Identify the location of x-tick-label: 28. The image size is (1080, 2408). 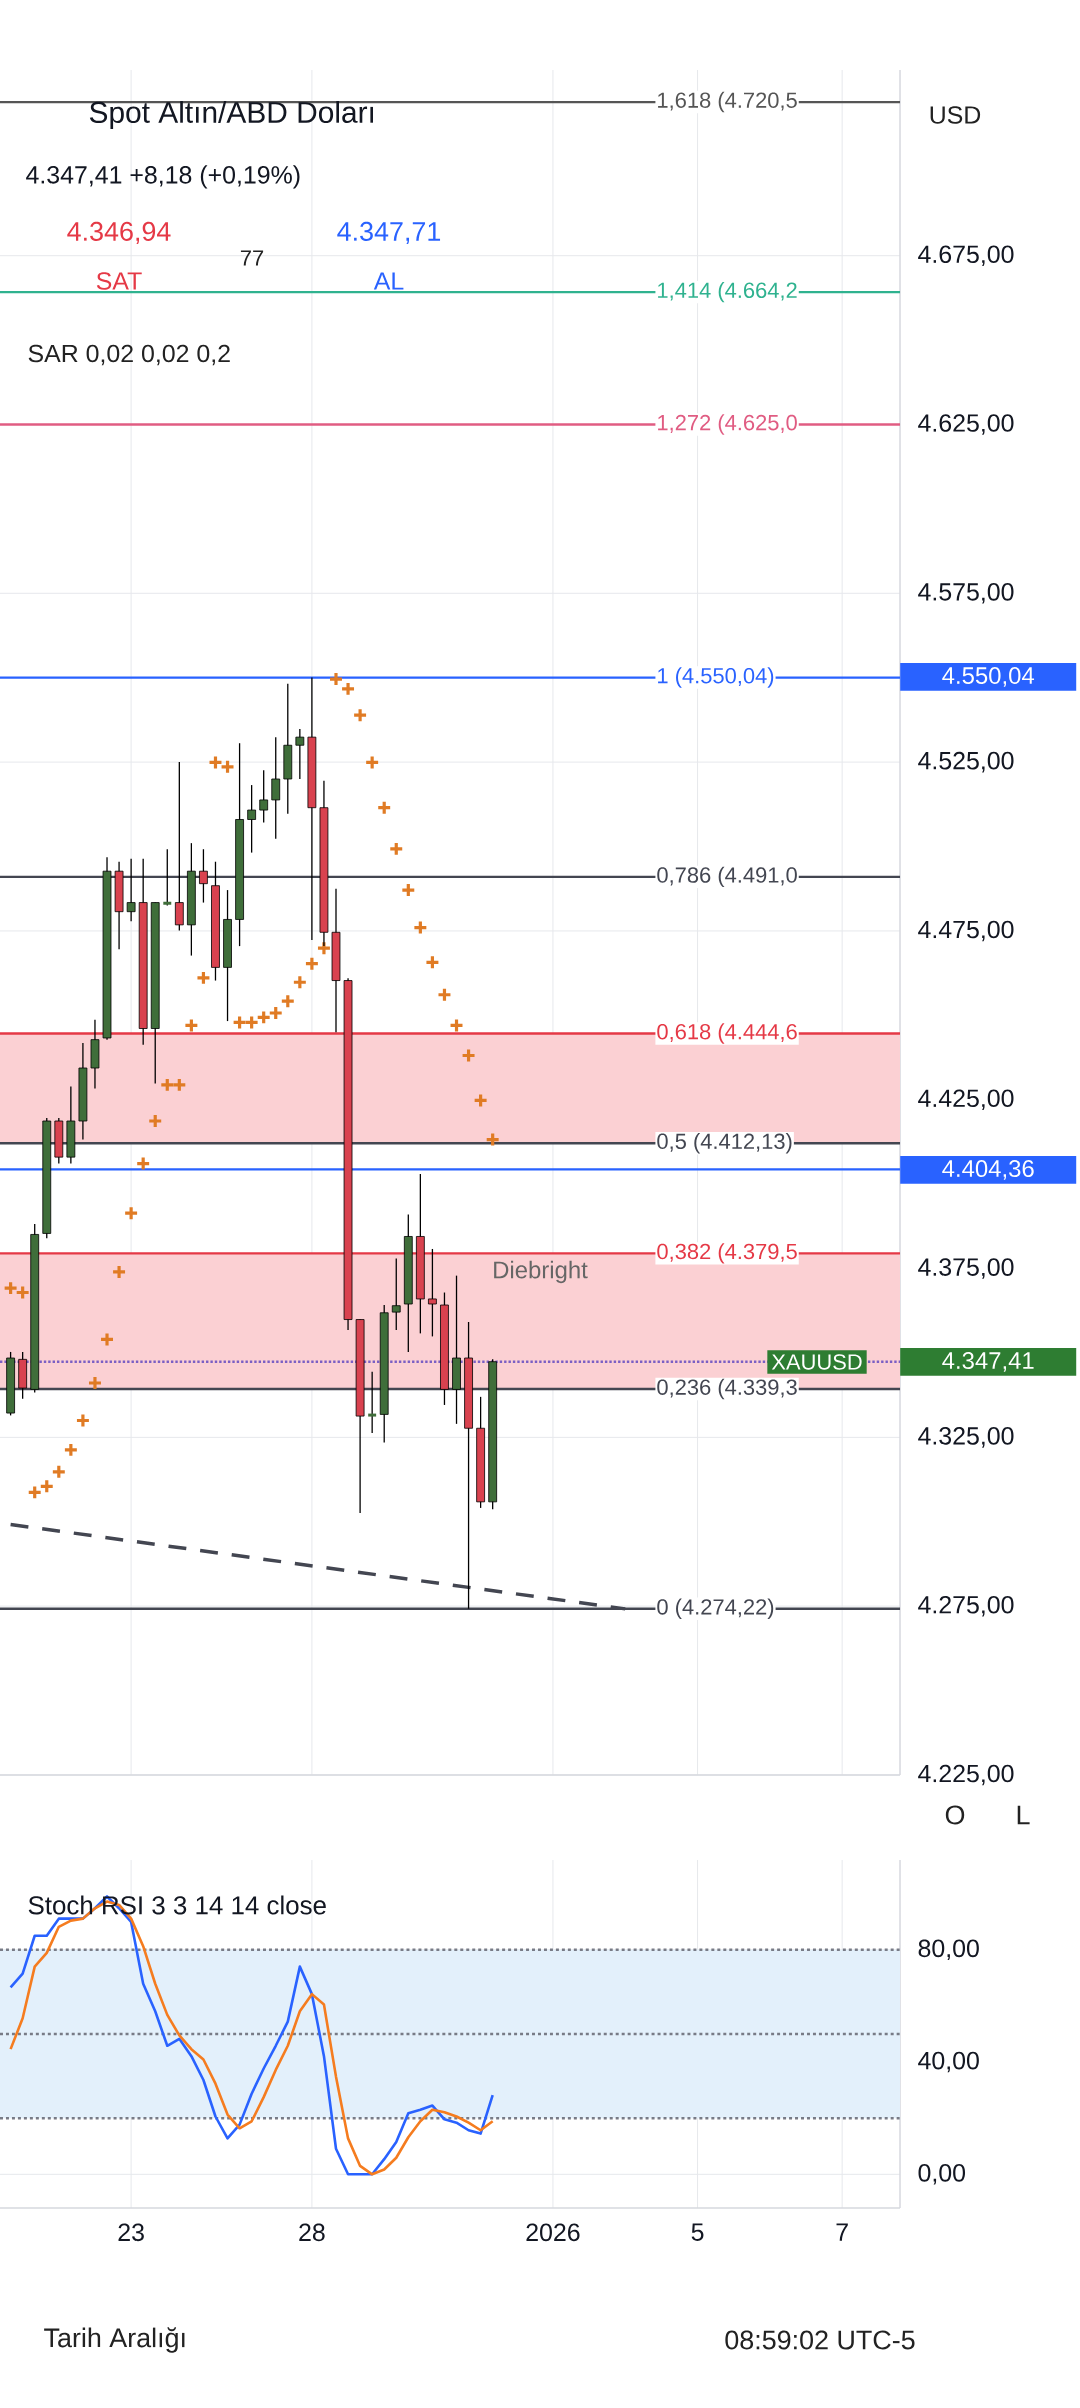
(312, 2232).